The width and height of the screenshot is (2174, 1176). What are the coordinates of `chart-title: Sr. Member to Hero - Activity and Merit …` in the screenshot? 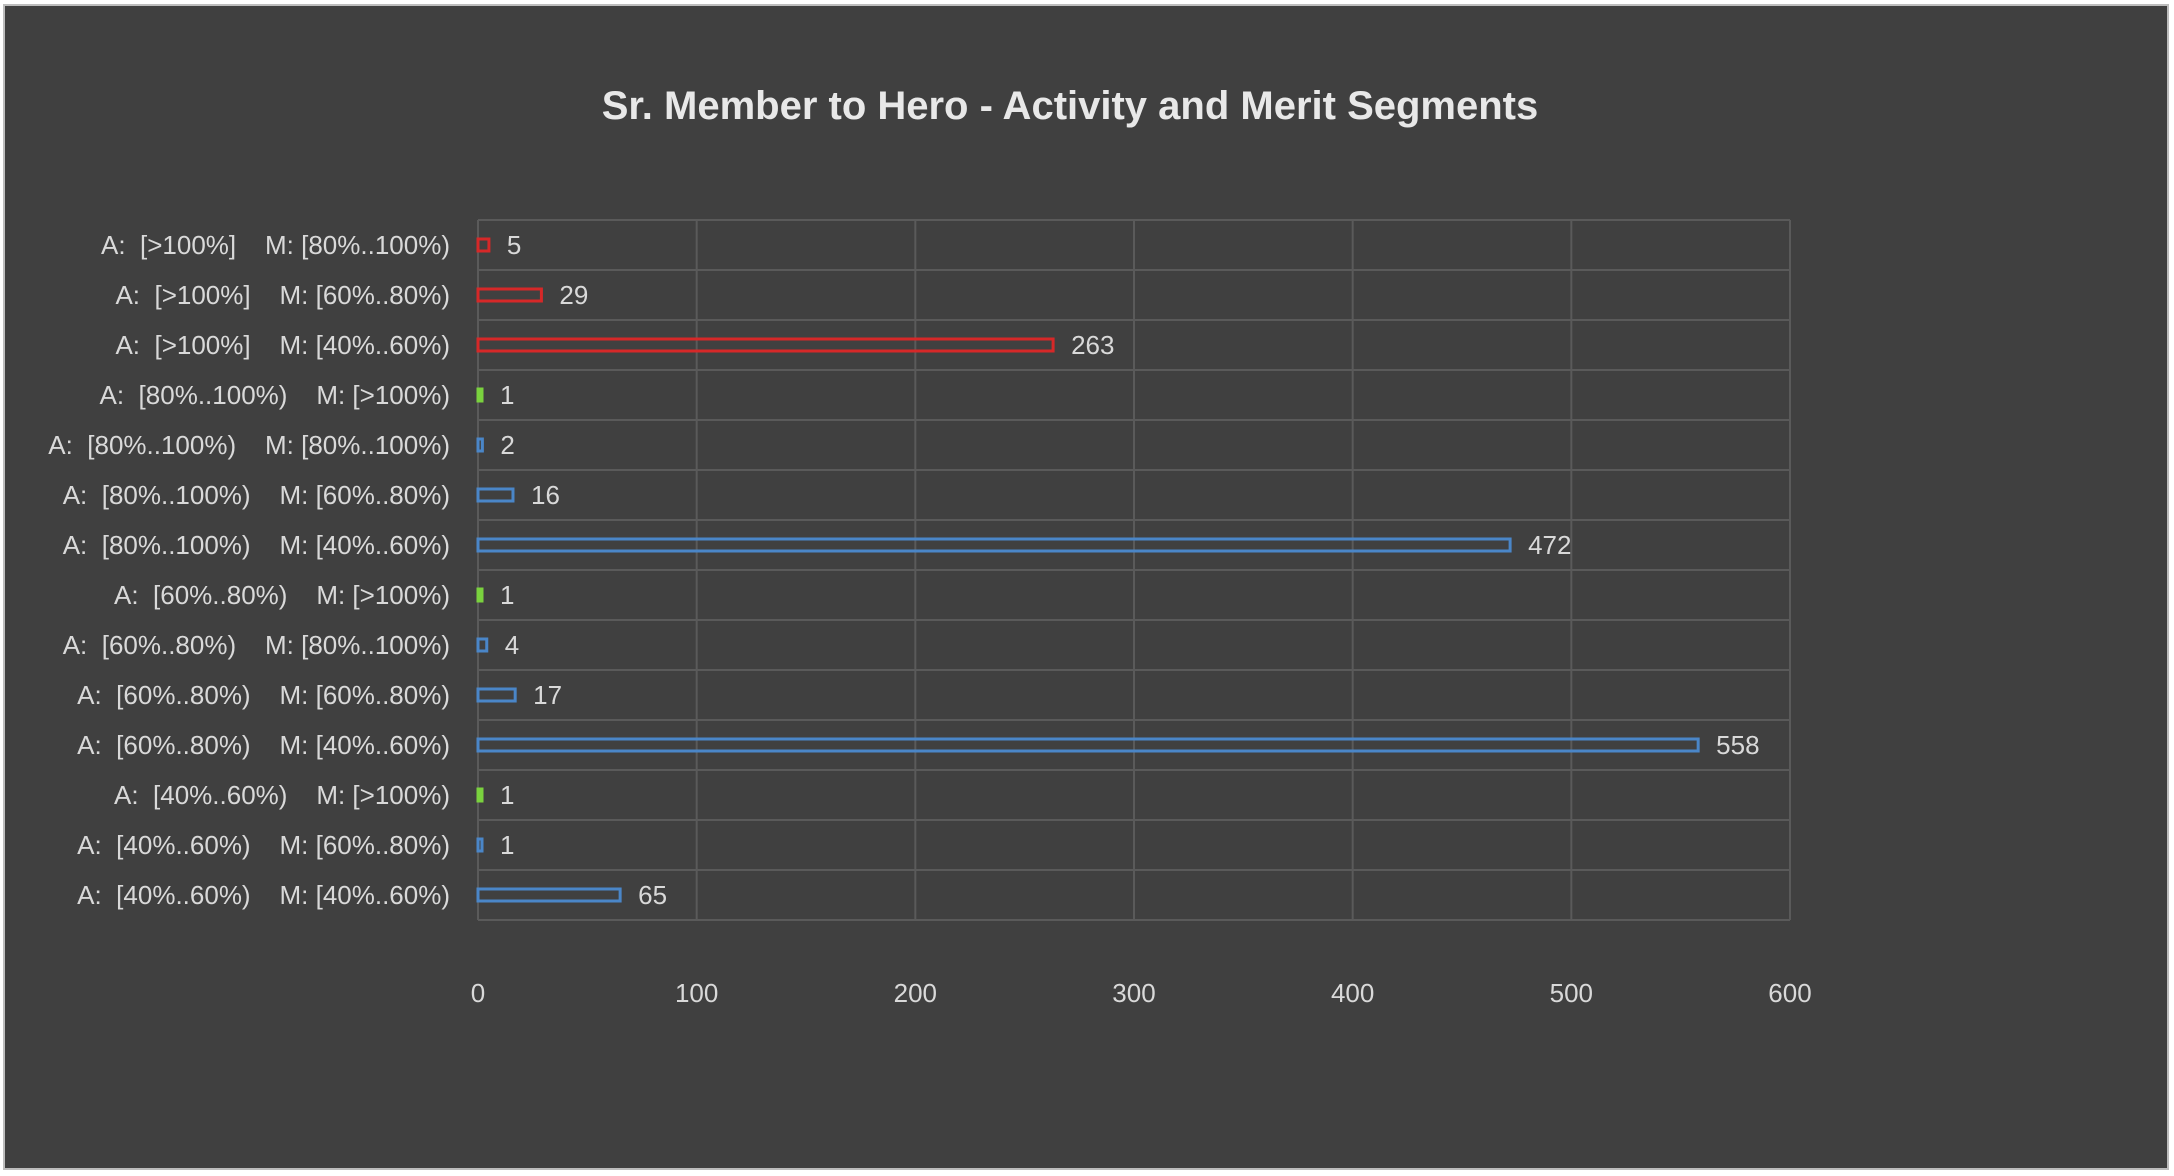 It's located at (1070, 106).